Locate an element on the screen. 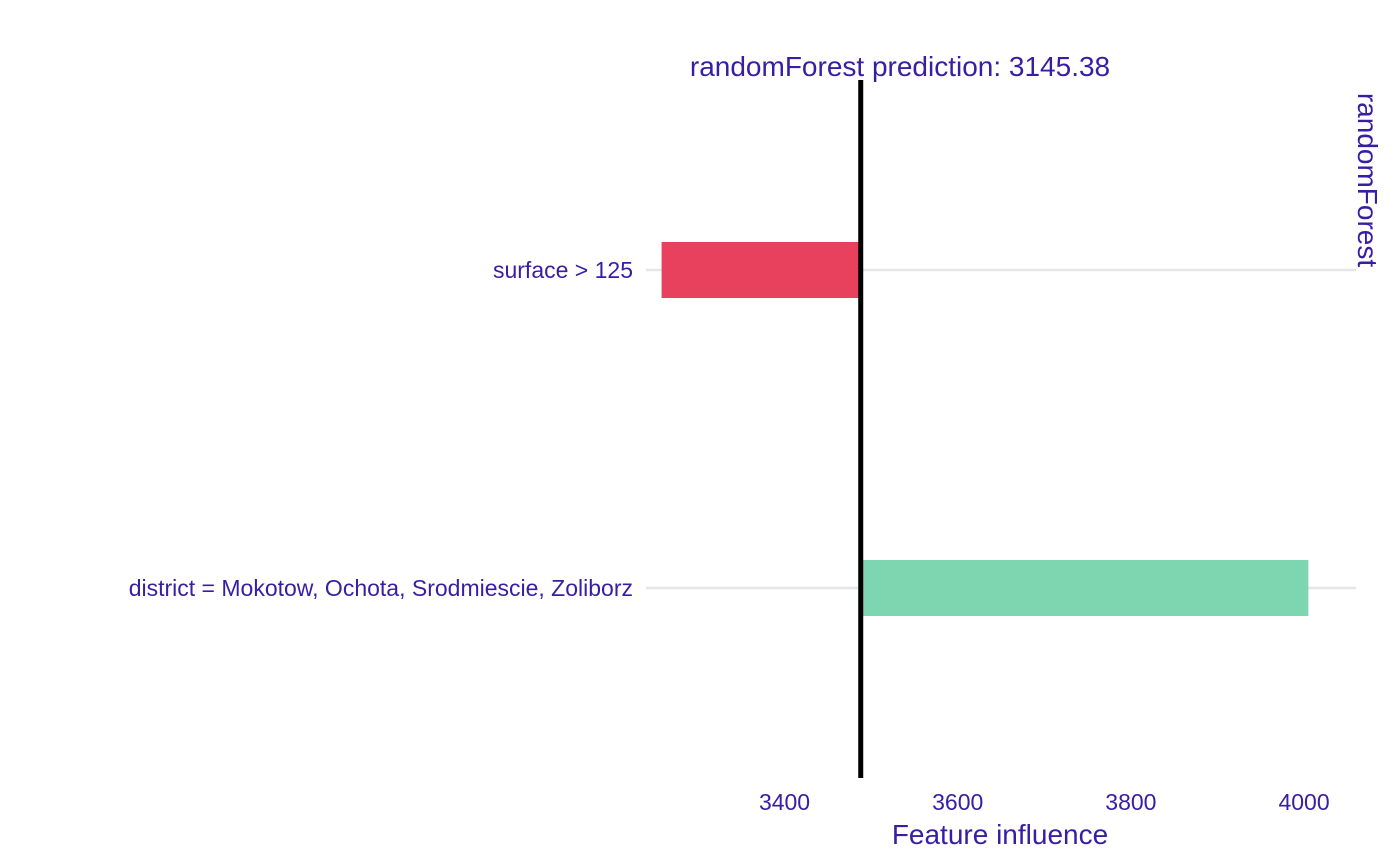 The height and width of the screenshot is (866, 1400). x-tick-label: 3400 is located at coordinates (784, 802).